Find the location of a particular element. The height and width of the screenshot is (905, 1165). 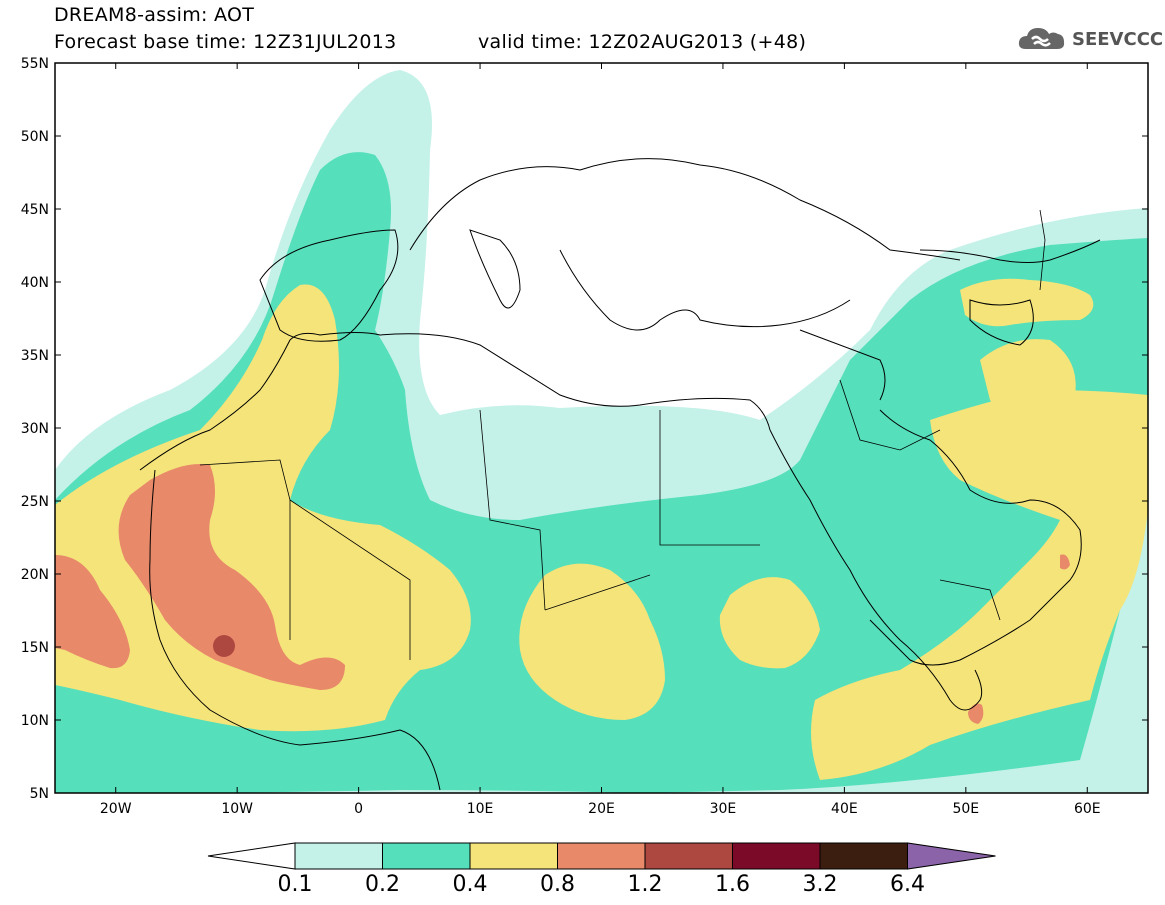

lon-label: 20E is located at coordinates (601, 809).